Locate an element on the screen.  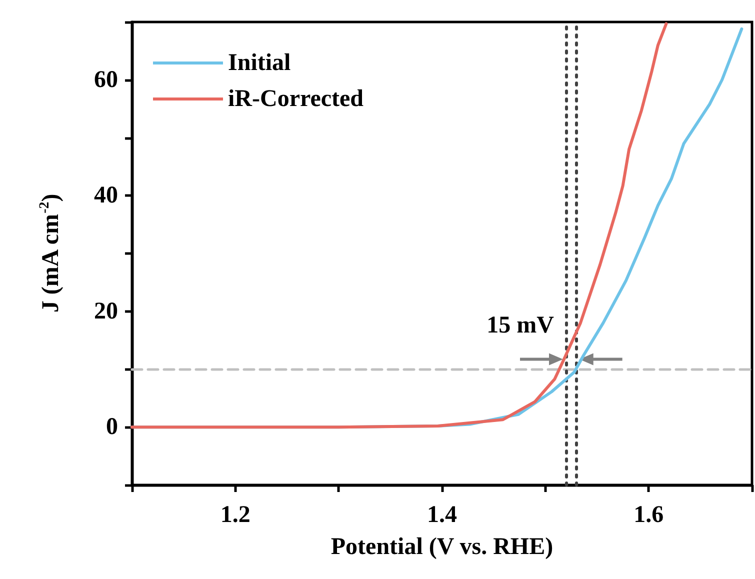
y-tick-label: 20 is located at coordinates (106, 311).